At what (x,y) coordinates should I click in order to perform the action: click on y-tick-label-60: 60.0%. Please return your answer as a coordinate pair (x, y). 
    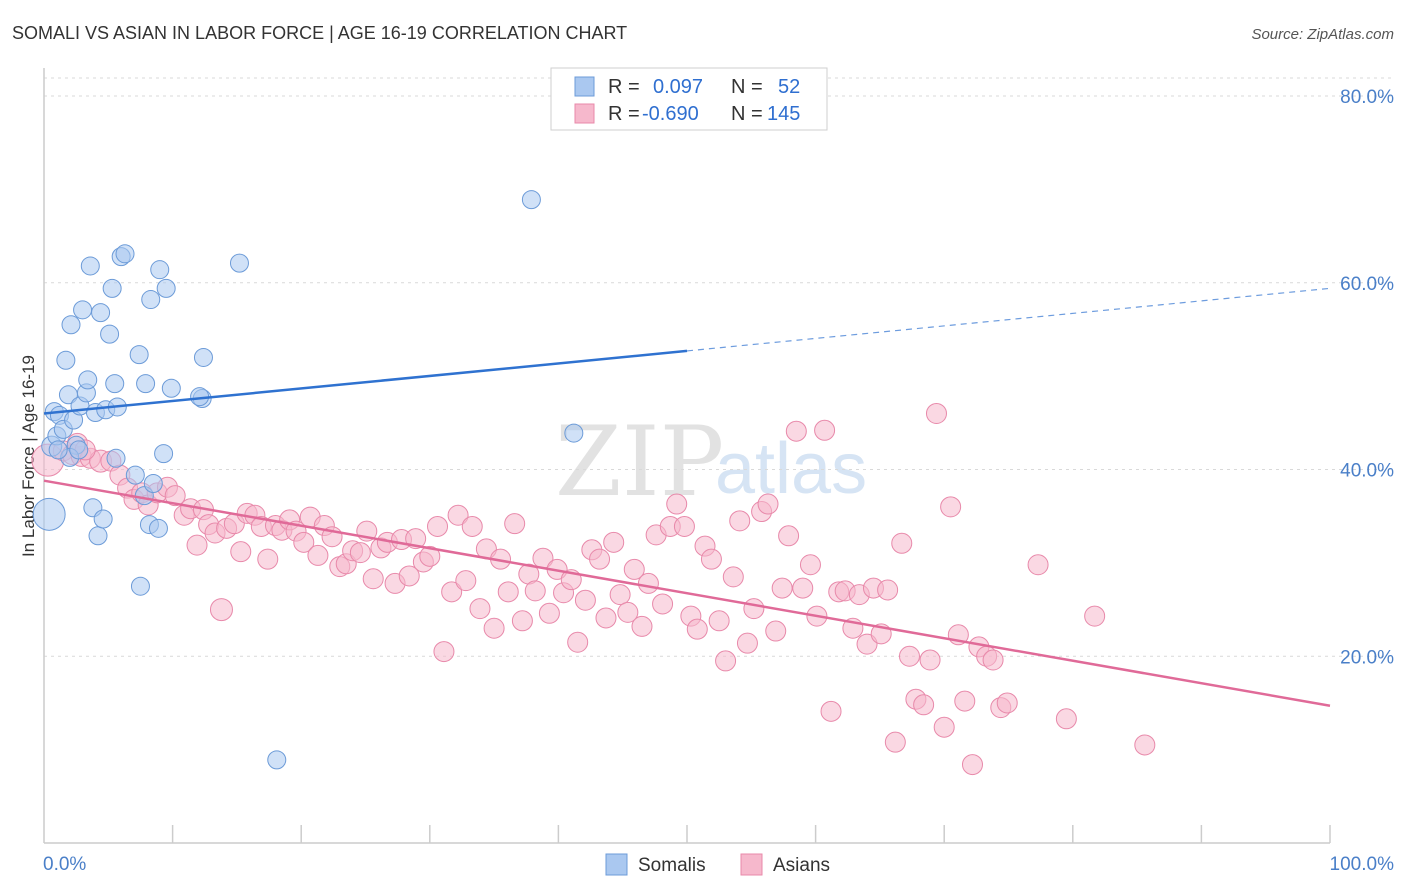
    Looking at the image, I should click on (1367, 284).